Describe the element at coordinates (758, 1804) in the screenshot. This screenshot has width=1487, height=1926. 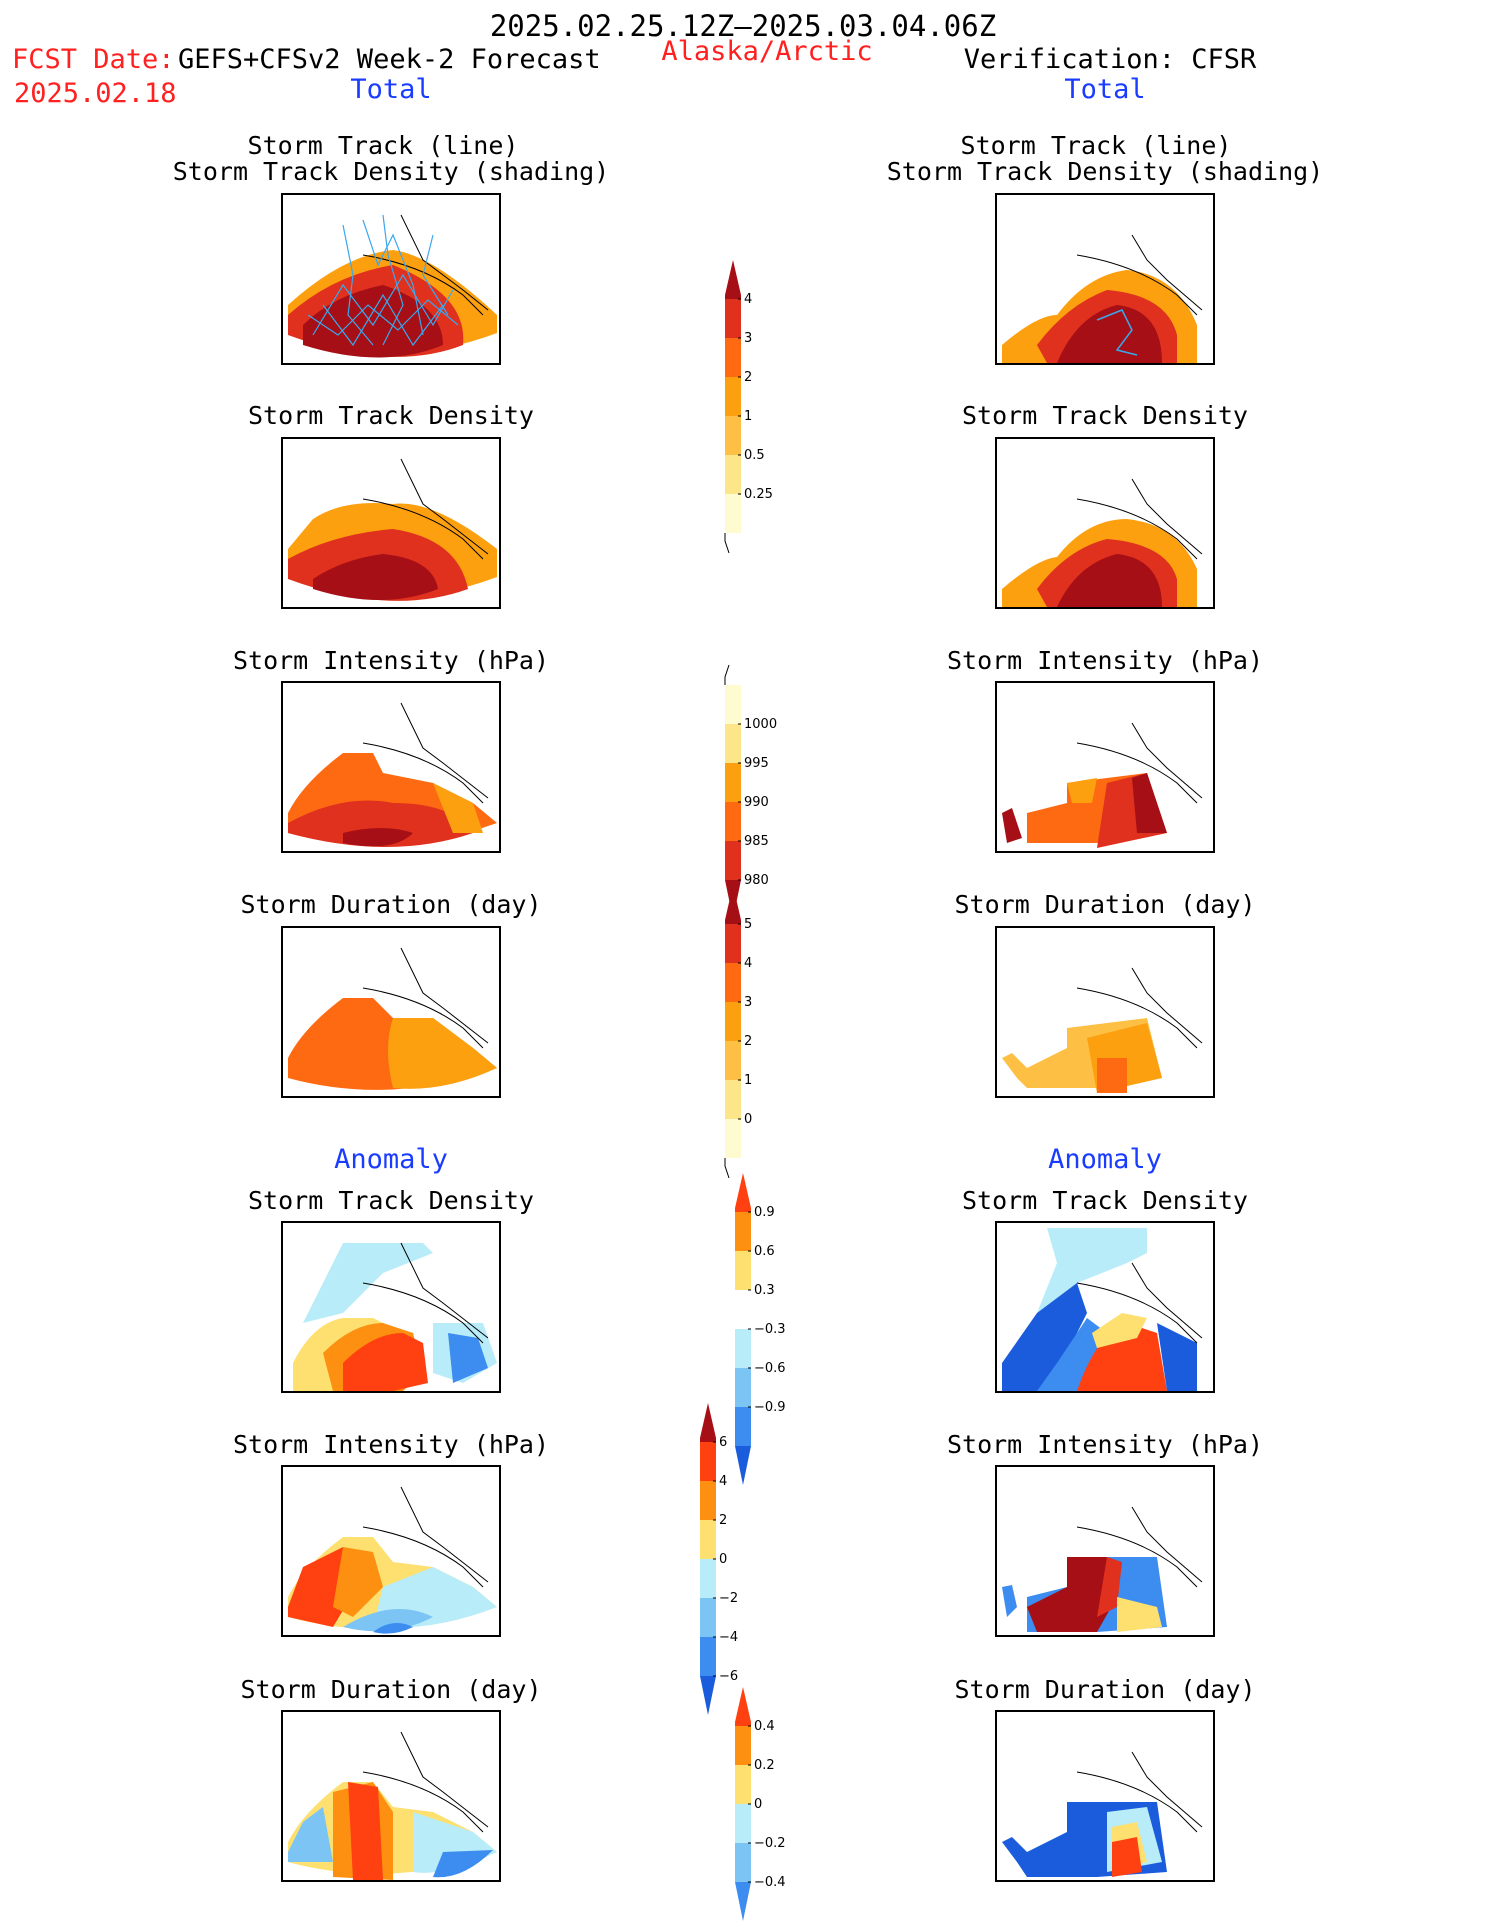
I see `anom_duration-colorbar-label: 0` at that location.